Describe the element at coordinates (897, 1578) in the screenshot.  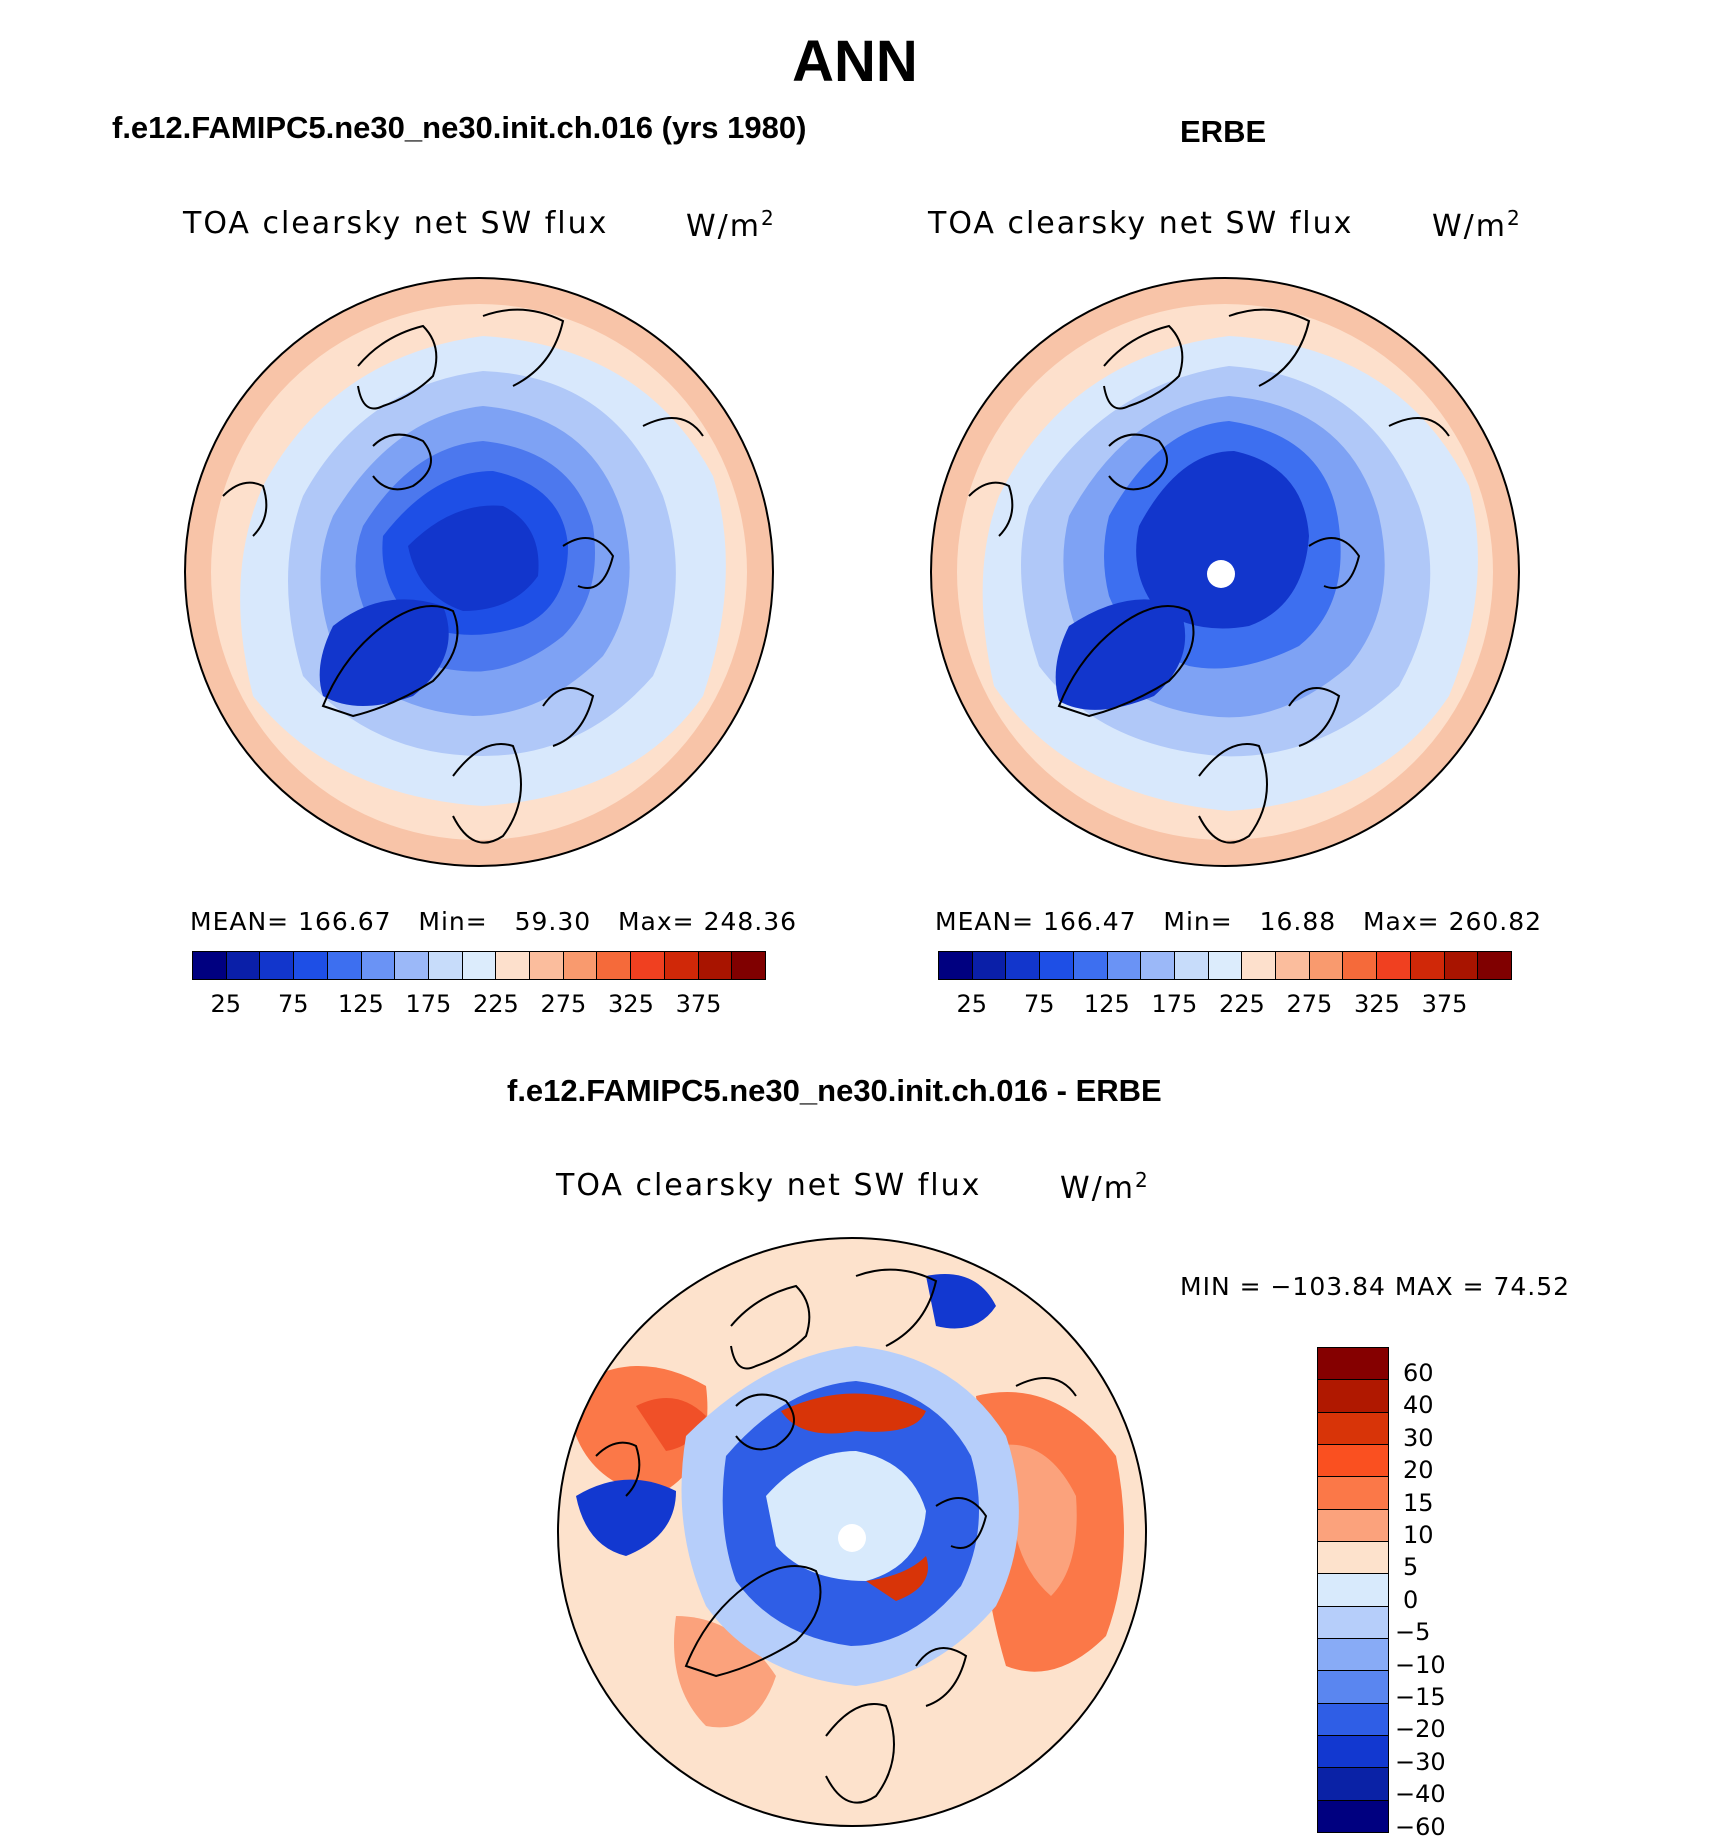
I see `positive-arc-south` at that location.